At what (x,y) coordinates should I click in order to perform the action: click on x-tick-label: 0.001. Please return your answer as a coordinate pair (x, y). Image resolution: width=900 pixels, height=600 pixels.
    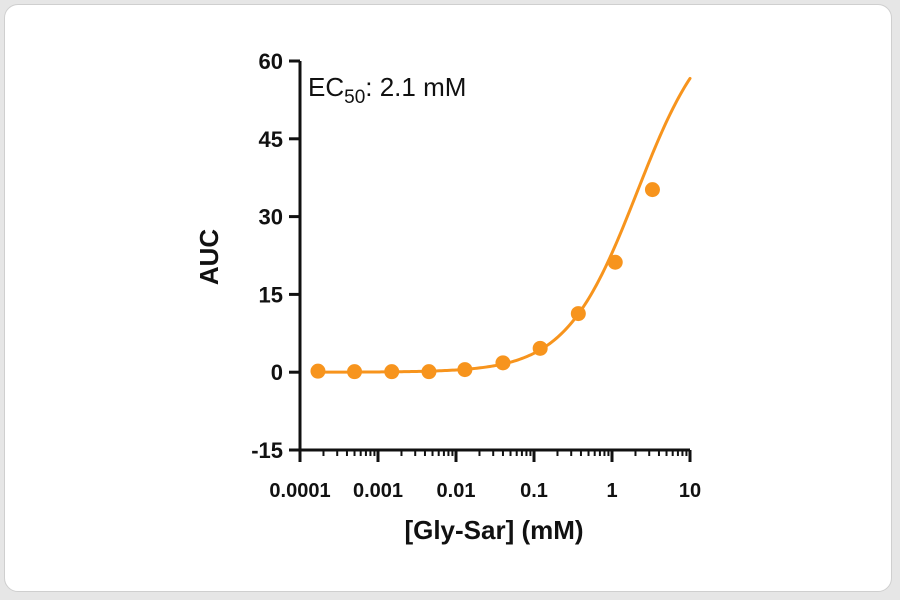
    Looking at the image, I should click on (378, 491).